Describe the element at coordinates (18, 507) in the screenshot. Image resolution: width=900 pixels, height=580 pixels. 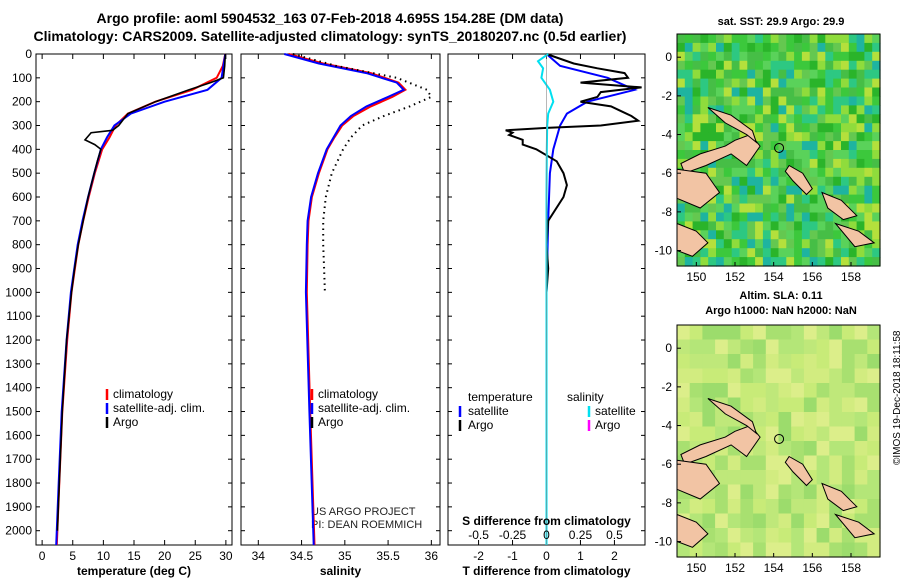
I see `ytick-label: 1900` at that location.